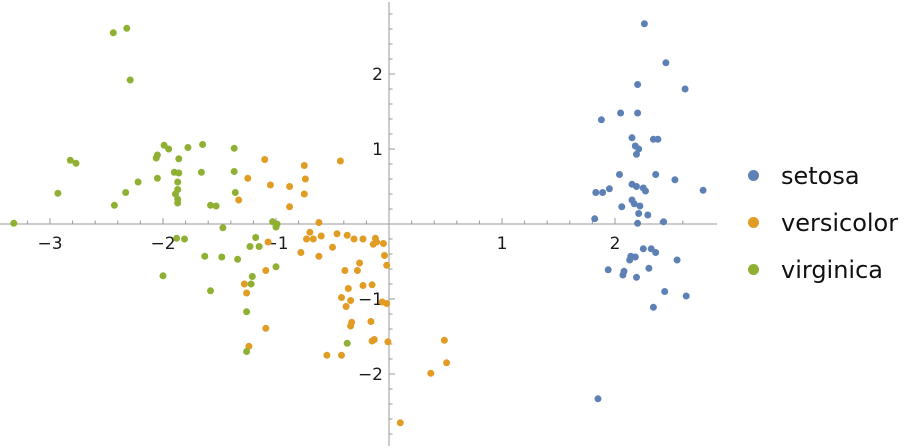  Describe the element at coordinates (377, 75) in the screenshot. I see `y-tick-label: 2` at that location.